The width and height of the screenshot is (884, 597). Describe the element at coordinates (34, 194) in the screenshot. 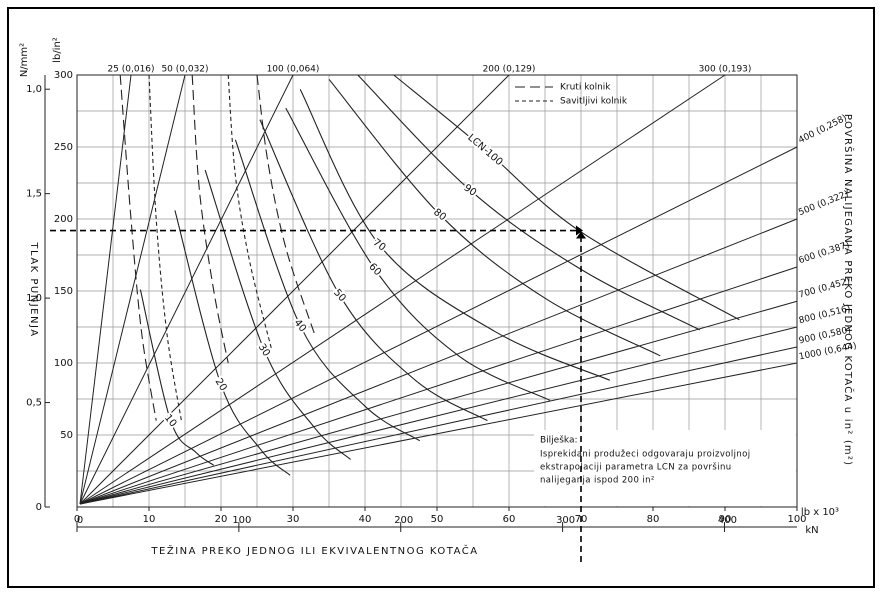

I see `y2-tick-label: 1,5` at that location.